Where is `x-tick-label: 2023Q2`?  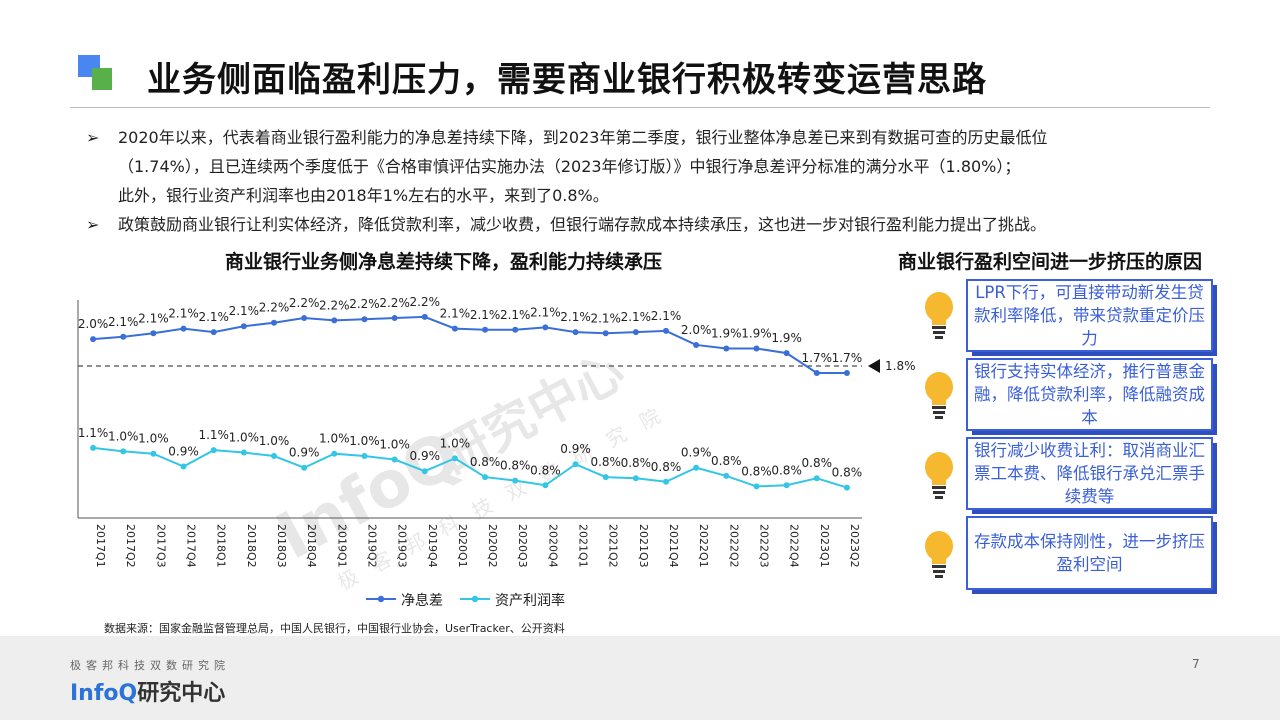 x-tick-label: 2023Q2 is located at coordinates (854, 546).